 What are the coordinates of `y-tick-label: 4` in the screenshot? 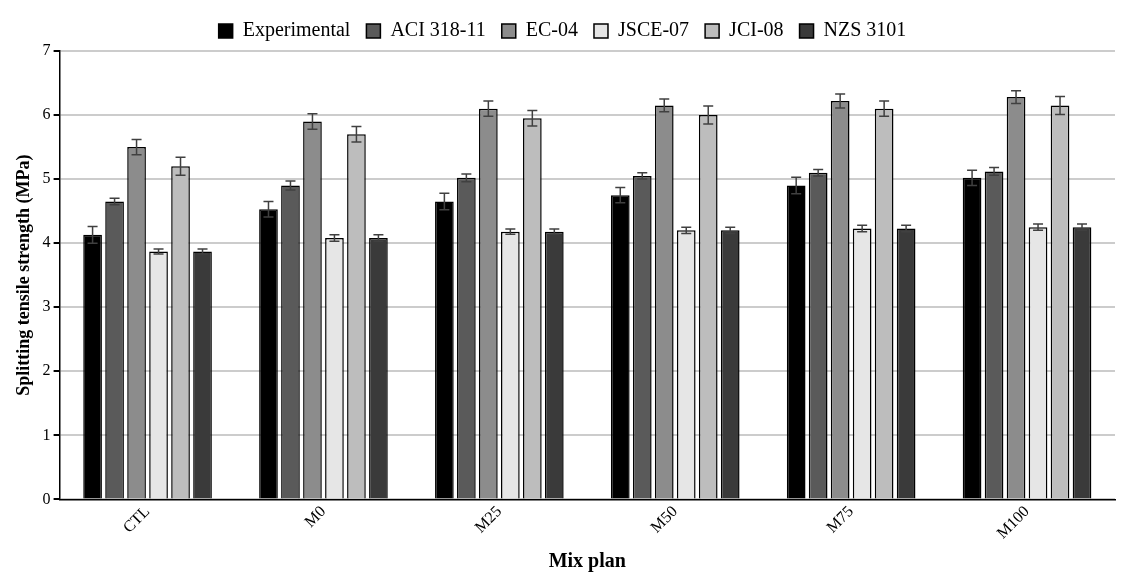 It's located at (46, 242).